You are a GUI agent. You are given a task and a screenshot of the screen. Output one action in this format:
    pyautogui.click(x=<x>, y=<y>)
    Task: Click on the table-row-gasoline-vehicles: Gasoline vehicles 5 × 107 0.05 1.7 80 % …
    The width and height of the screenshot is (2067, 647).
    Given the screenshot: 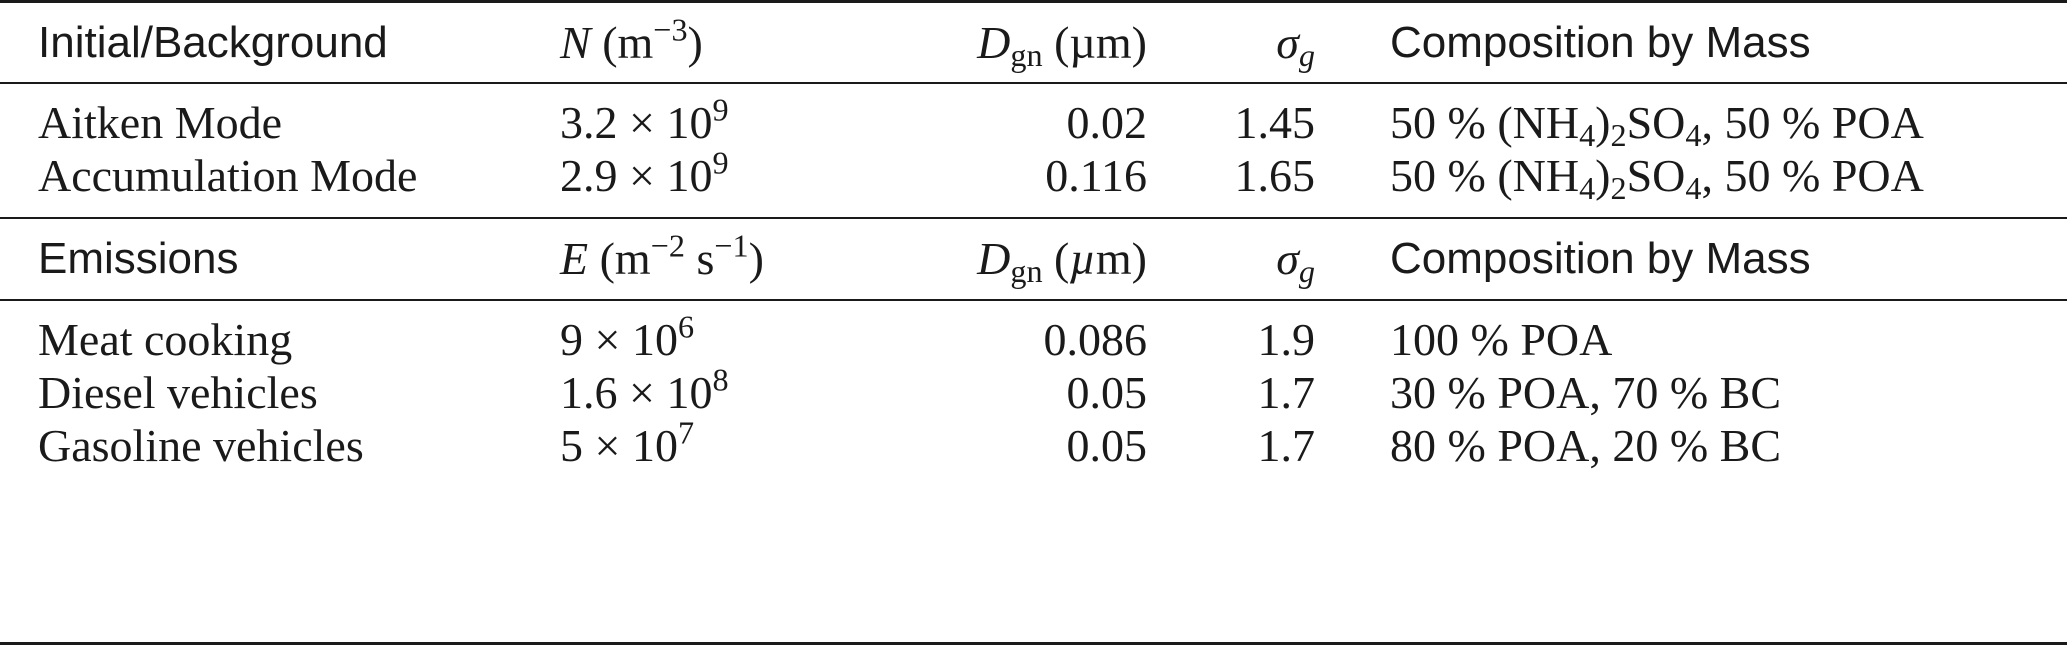 What is the action you would take?
    pyautogui.click(x=1033, y=446)
    